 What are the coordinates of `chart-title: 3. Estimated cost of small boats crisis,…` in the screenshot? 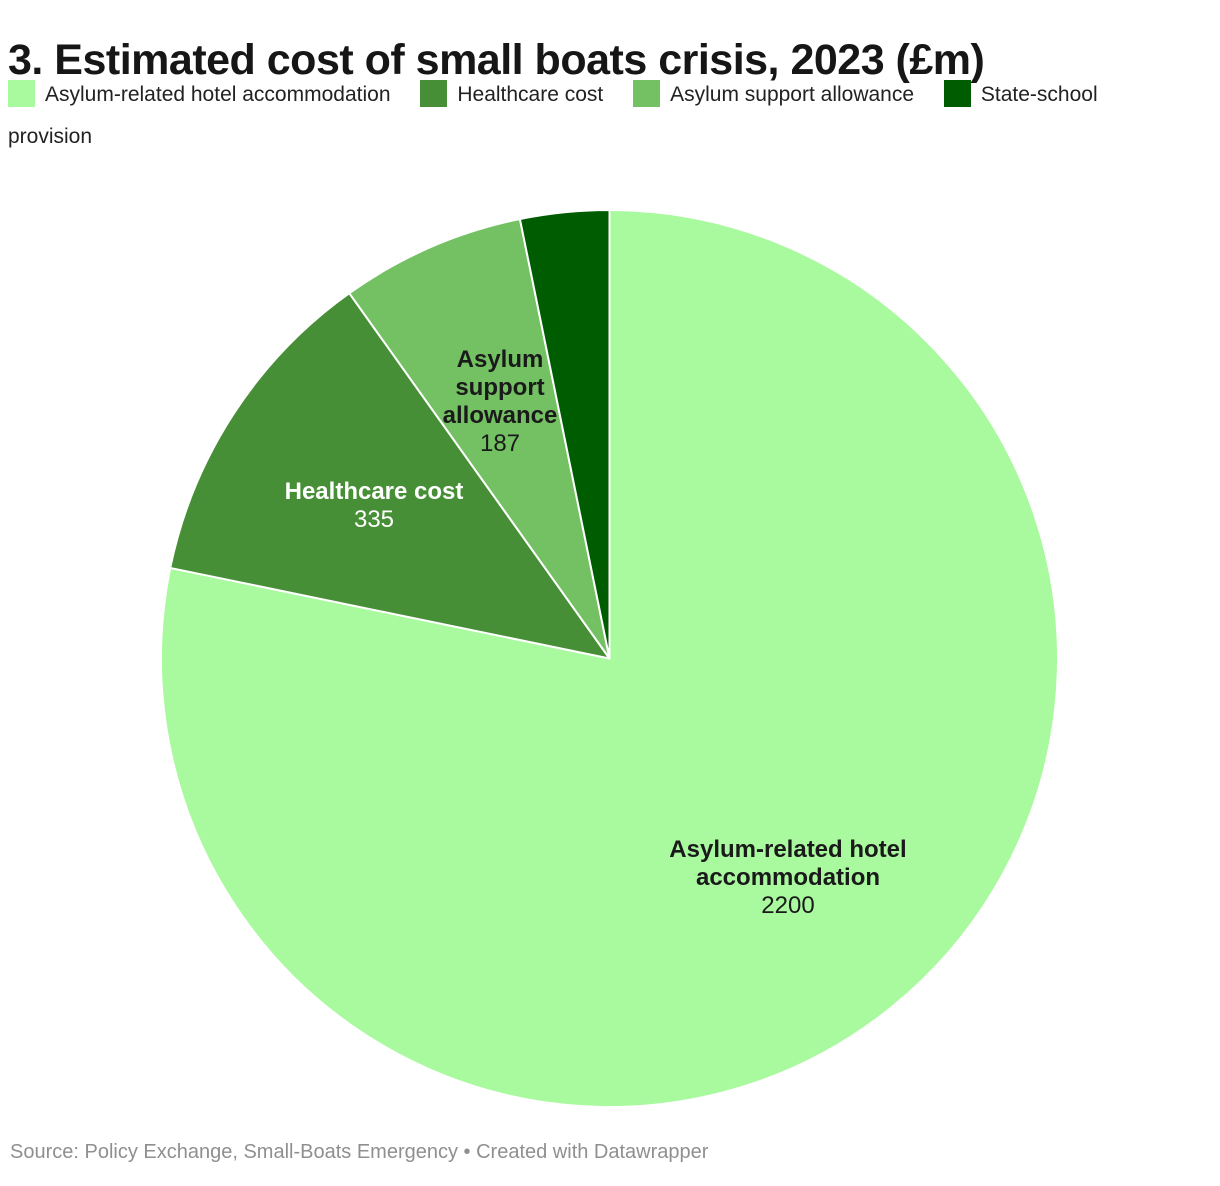 It's located at (496, 59).